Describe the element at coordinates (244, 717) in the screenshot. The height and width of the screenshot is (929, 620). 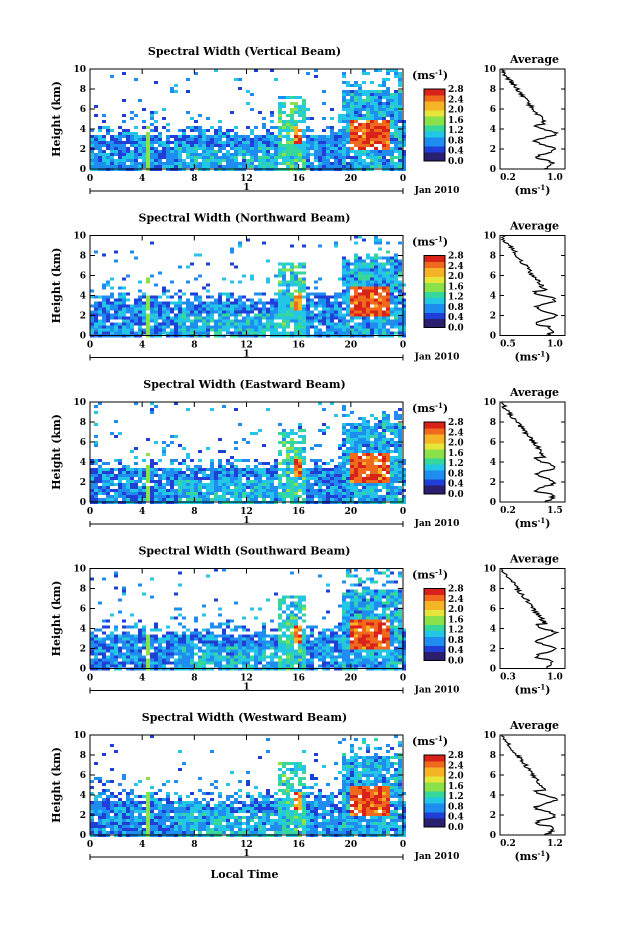
I see `chart-title: Spectral Width (Westward Beam)` at that location.